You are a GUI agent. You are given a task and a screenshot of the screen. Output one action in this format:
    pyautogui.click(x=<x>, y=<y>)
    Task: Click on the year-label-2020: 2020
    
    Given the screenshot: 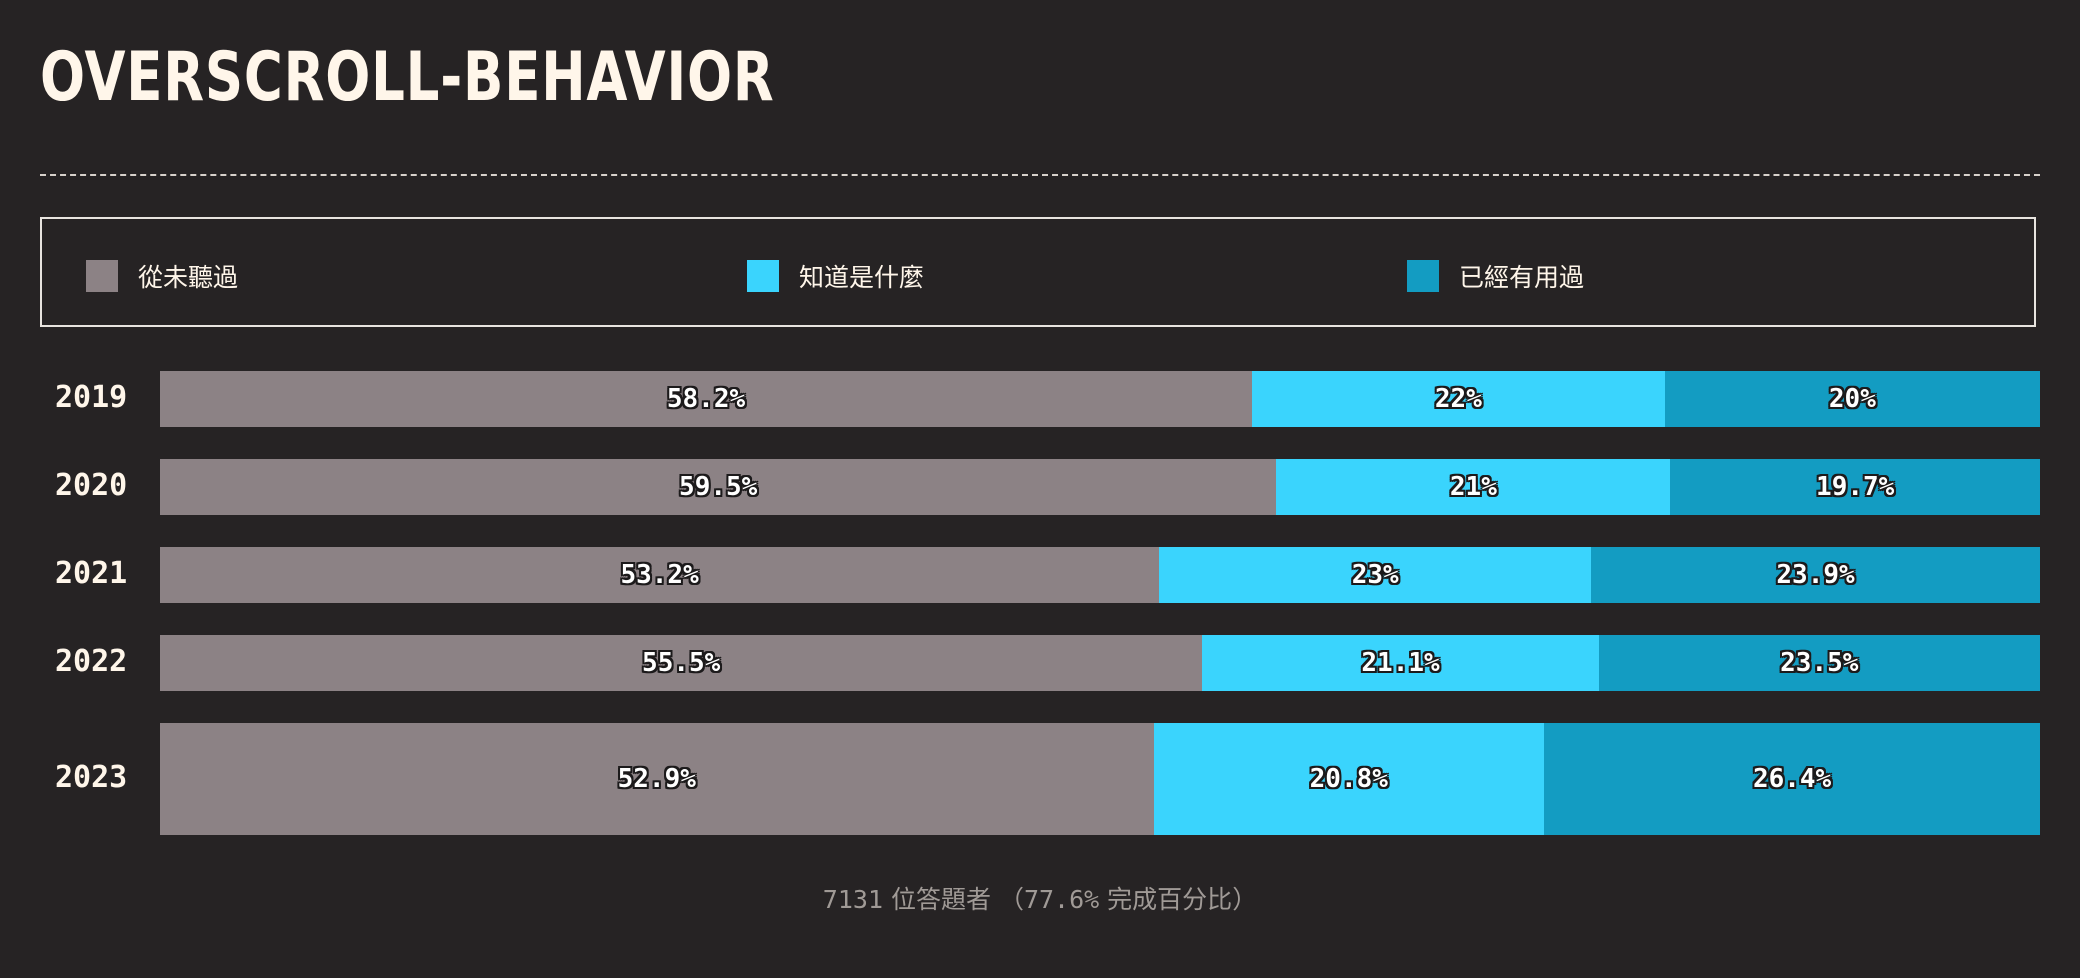 What is the action you would take?
    pyautogui.click(x=91, y=485)
    